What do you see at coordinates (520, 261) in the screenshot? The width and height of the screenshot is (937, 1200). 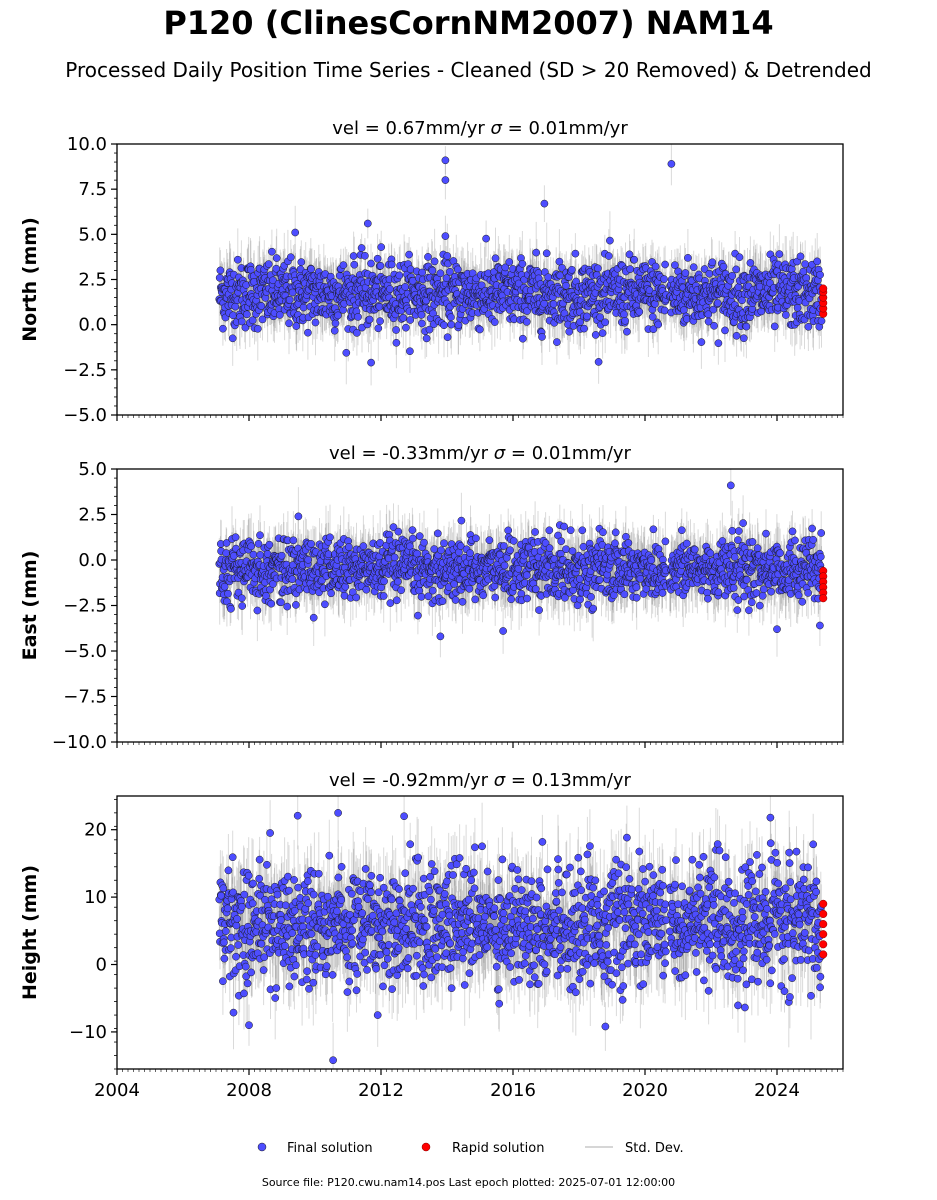 I see `final-solution-points` at bounding box center [520, 261].